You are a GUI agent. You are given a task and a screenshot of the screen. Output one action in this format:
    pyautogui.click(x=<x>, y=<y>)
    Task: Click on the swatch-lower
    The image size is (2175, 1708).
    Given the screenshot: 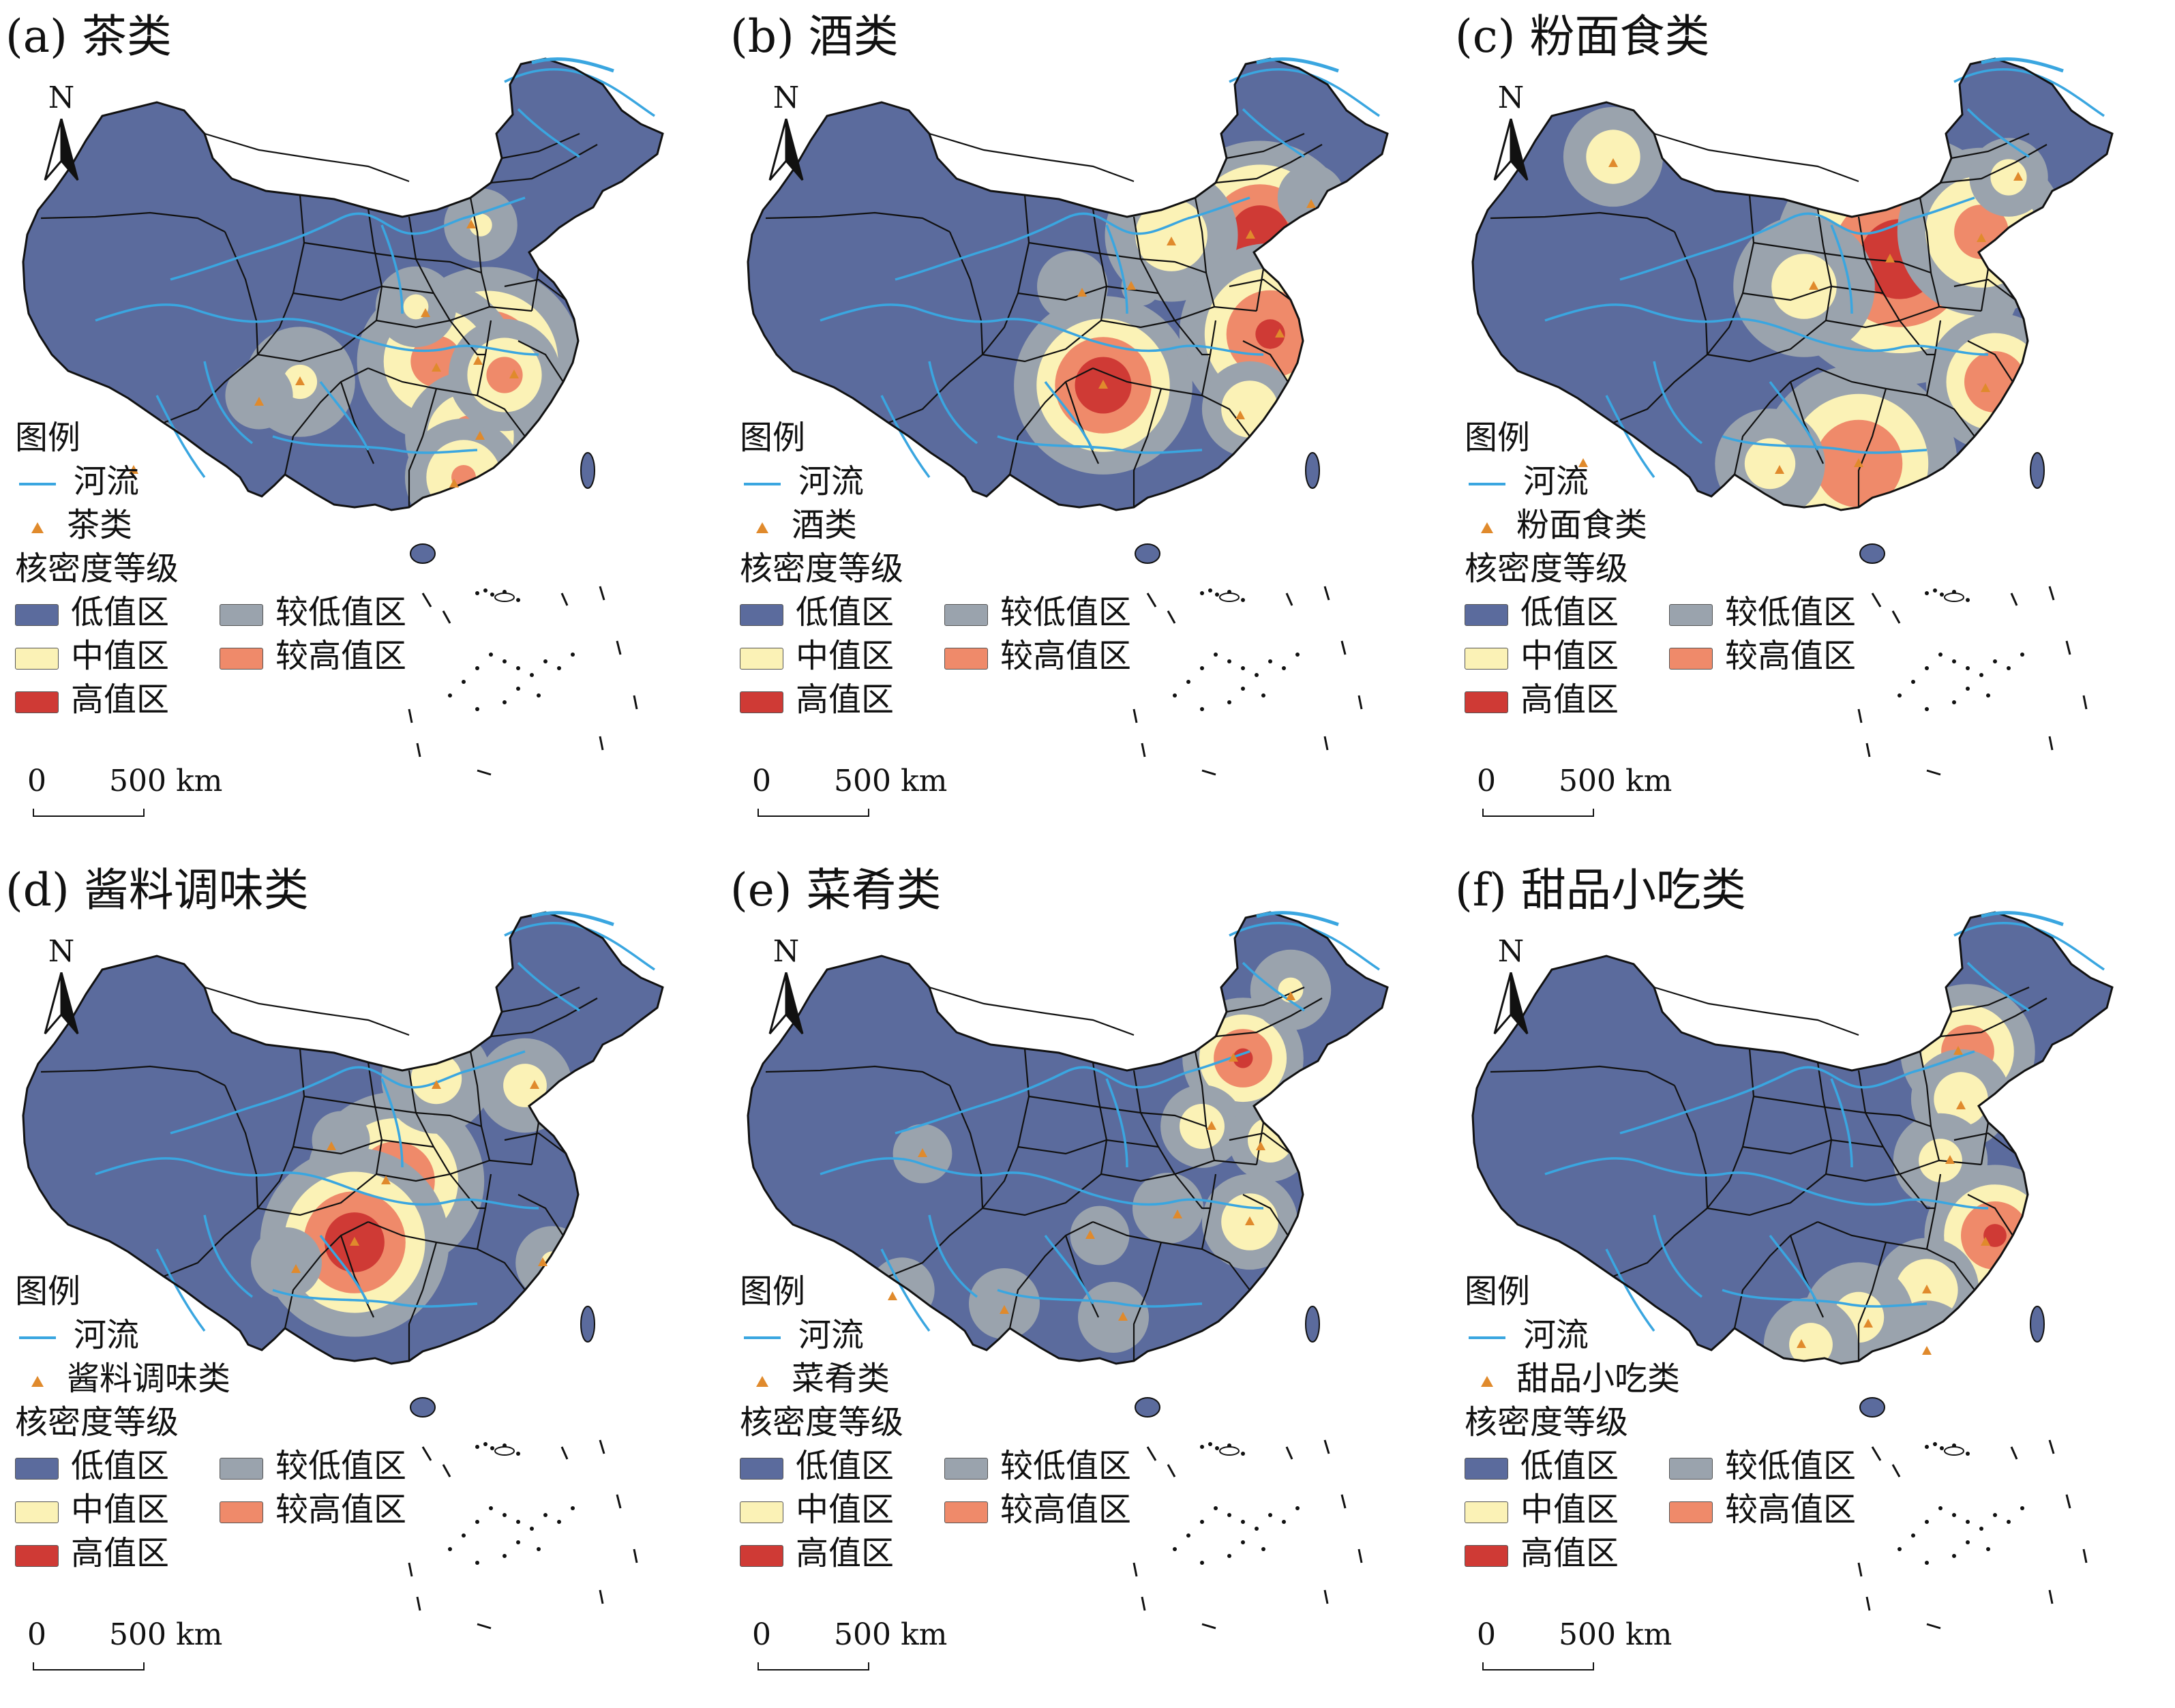 What is the action you would take?
    pyautogui.click(x=1691, y=614)
    